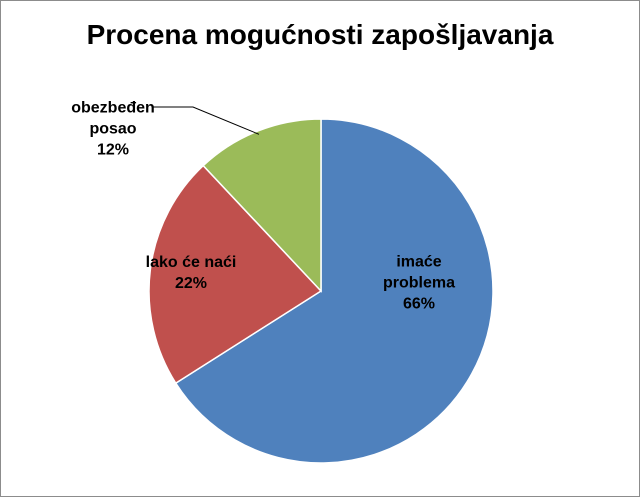 This screenshot has width=640, height=497. Describe the element at coordinates (419, 304) in the screenshot. I see `value-label: 66%` at that location.